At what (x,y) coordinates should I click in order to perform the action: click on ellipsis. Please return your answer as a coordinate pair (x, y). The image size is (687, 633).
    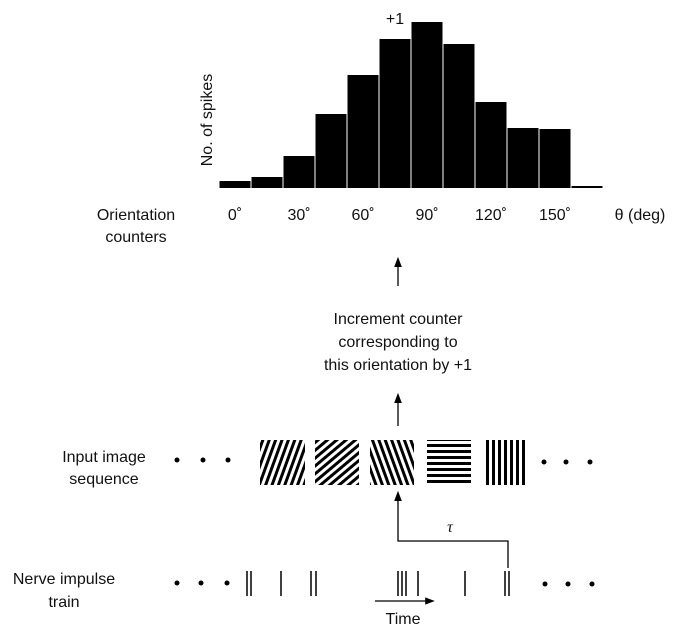
    Looking at the image, I should click on (384, 522).